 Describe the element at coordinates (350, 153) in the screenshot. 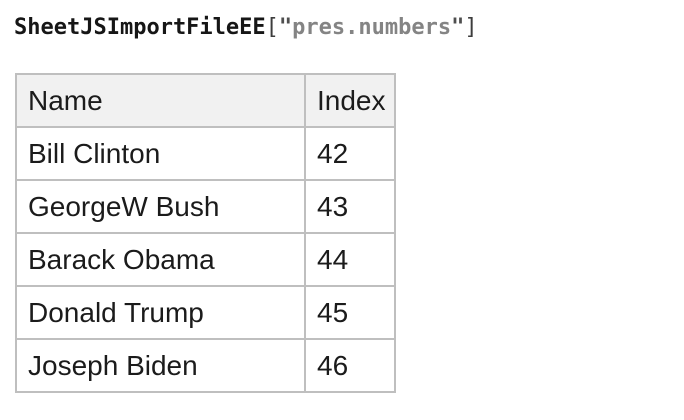

I see `table-cell-index: 42` at that location.